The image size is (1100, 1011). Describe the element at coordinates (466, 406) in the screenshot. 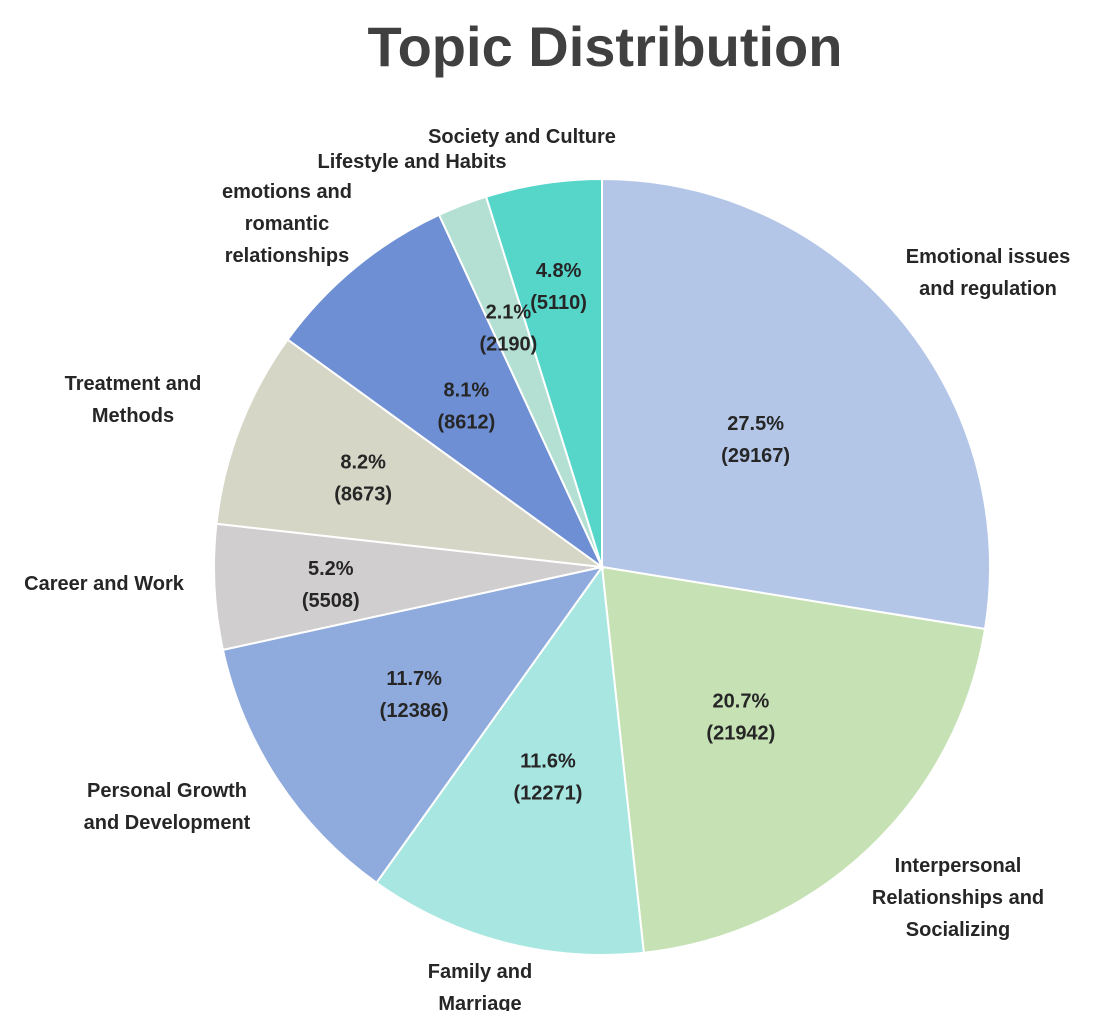

I see `slice-value-label: 8.1% (8612)` at that location.